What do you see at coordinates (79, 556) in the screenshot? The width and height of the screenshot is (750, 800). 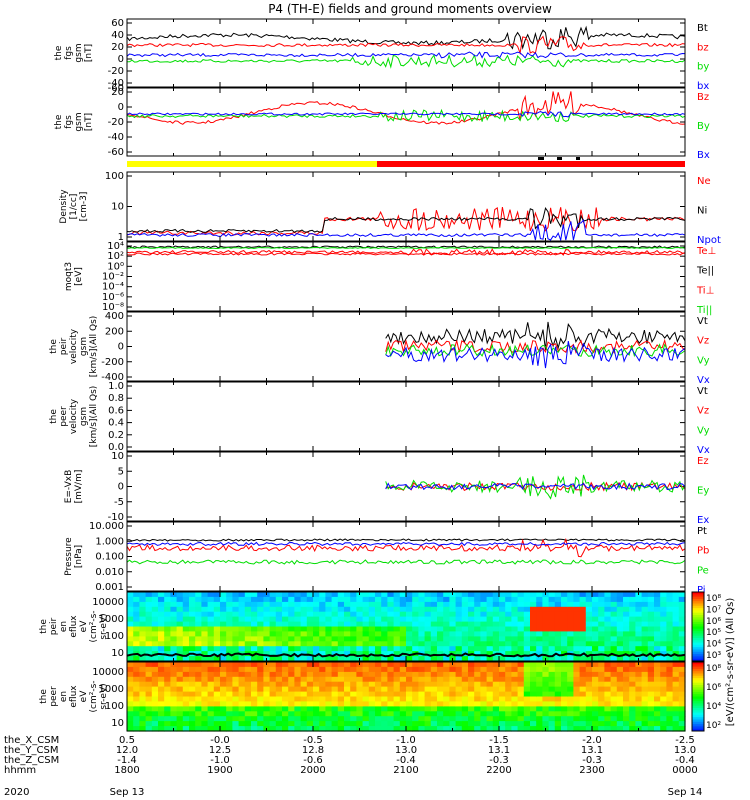 I see `panel-p8-ylabel-line: [nPa]` at bounding box center [79, 556].